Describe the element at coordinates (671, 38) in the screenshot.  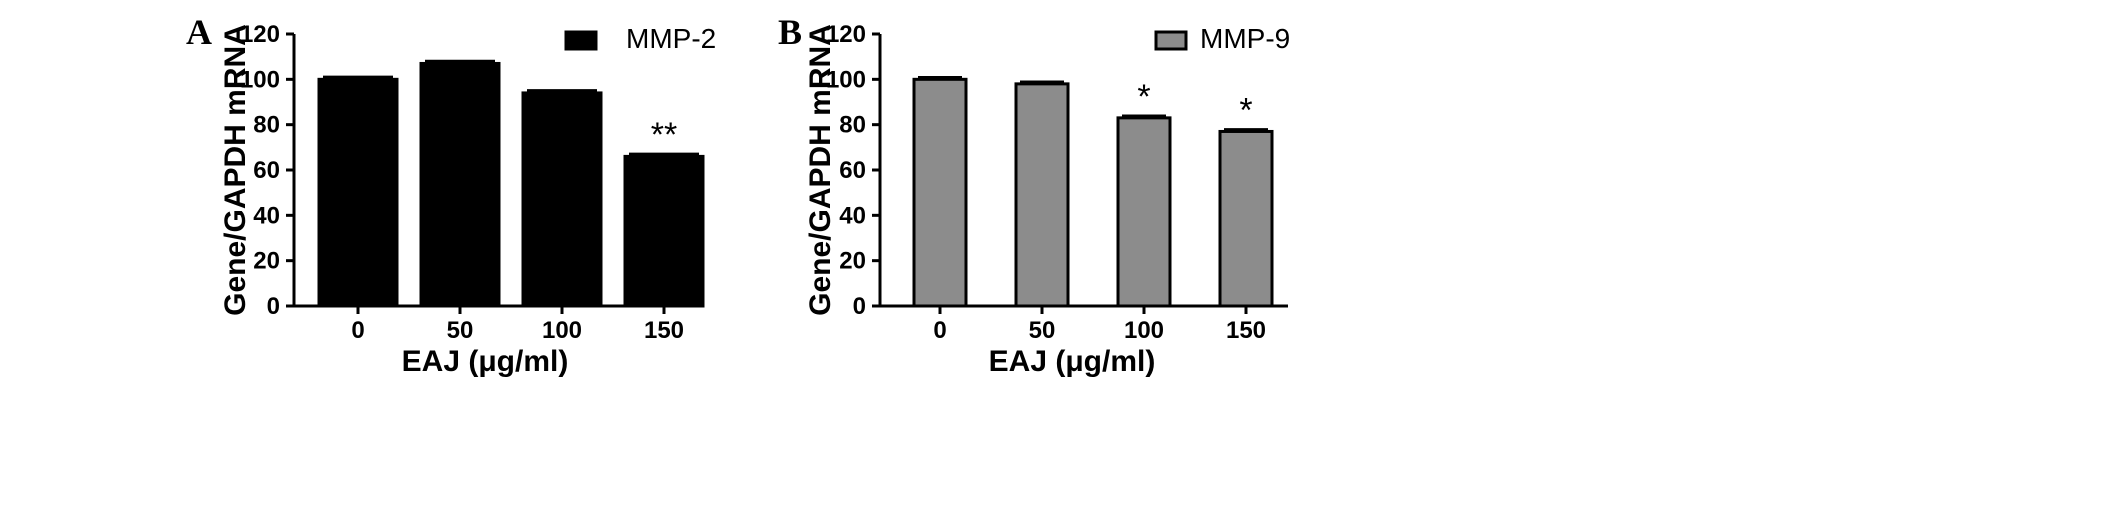
I see `legend-label: MMP-2` at that location.